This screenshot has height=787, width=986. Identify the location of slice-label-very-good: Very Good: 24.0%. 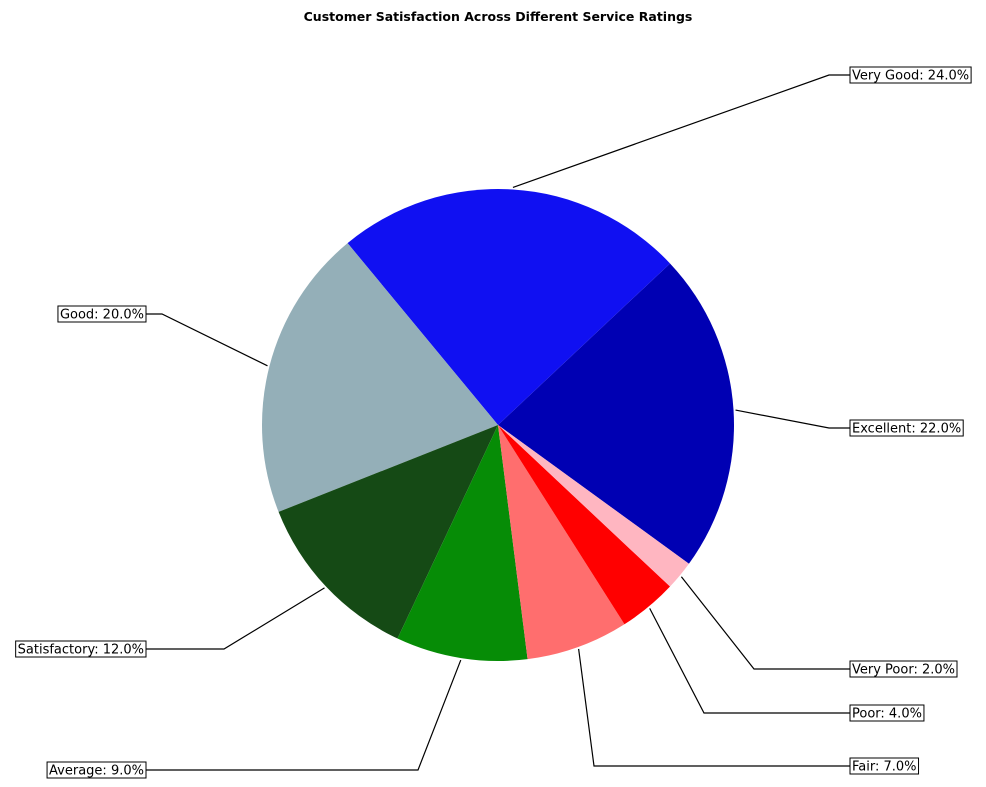
(910, 75).